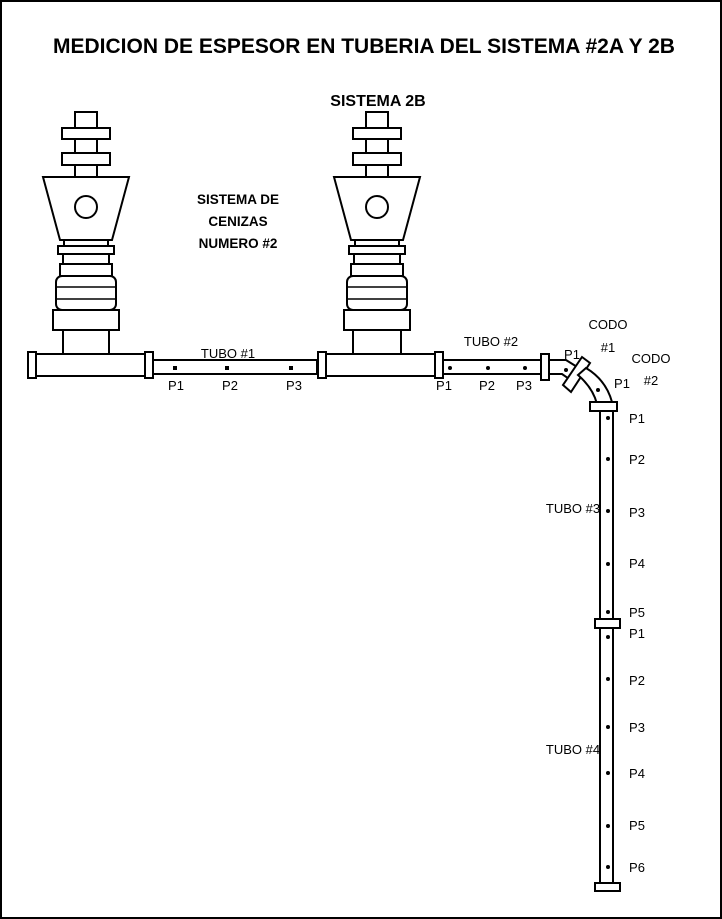 The height and width of the screenshot is (919, 722). I want to click on tubo-4-pipe, so click(606, 755).